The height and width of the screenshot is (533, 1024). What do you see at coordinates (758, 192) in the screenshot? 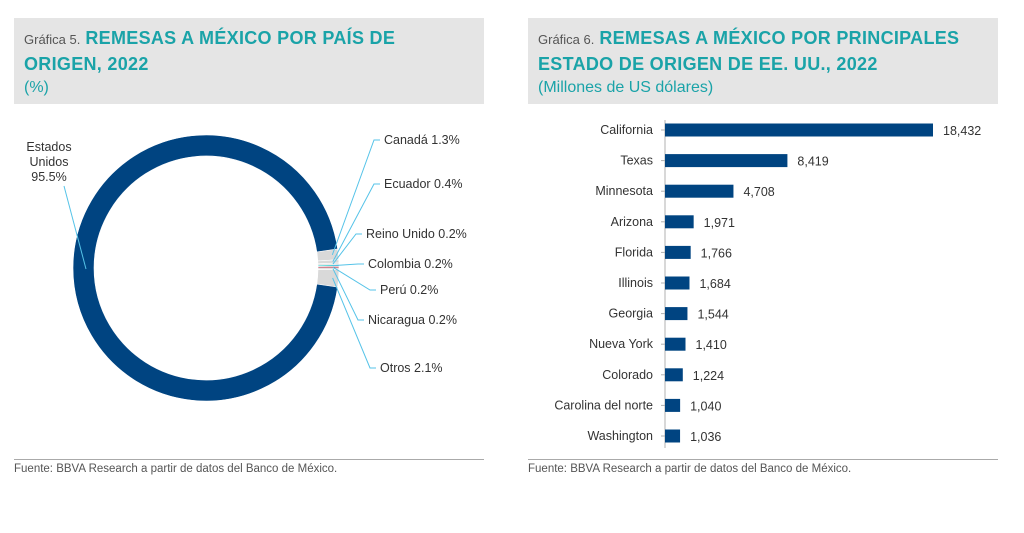
I see `value-label-minnesota: 4,708` at bounding box center [758, 192].